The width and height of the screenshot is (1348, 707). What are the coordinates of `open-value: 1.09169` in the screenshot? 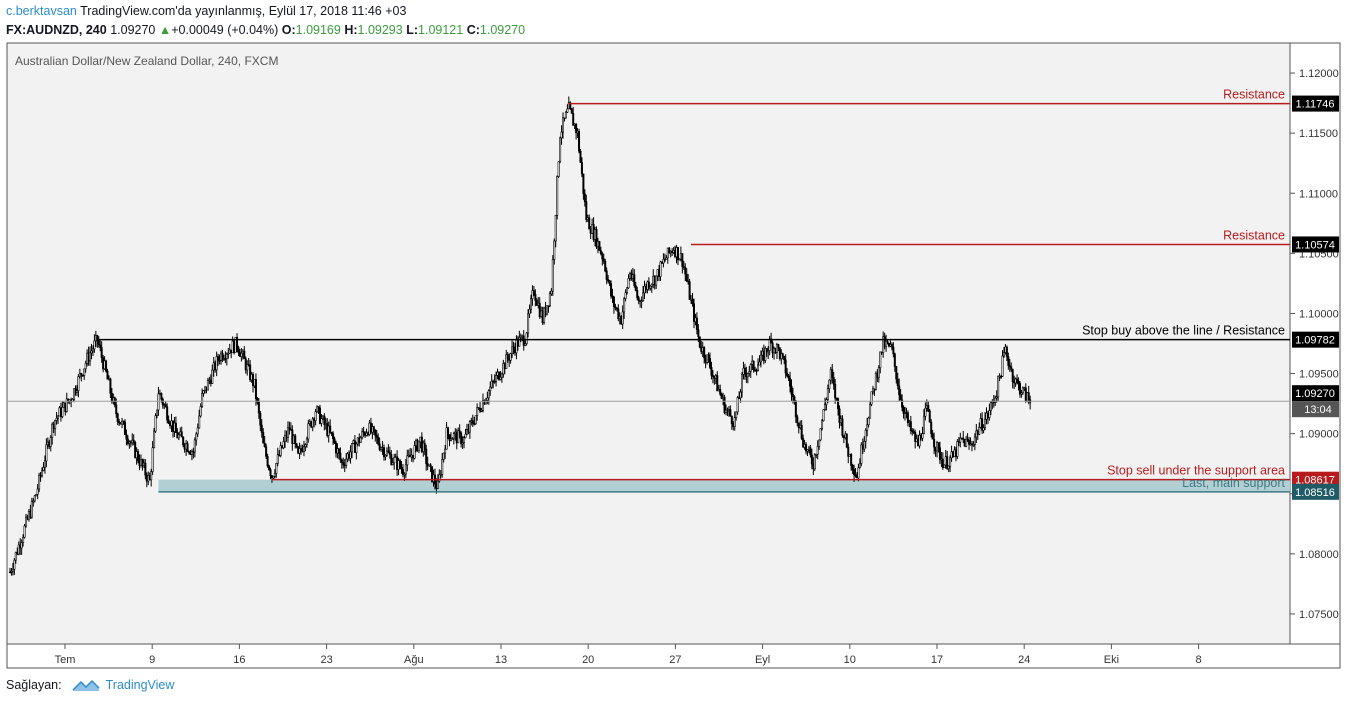 It's located at (318, 30).